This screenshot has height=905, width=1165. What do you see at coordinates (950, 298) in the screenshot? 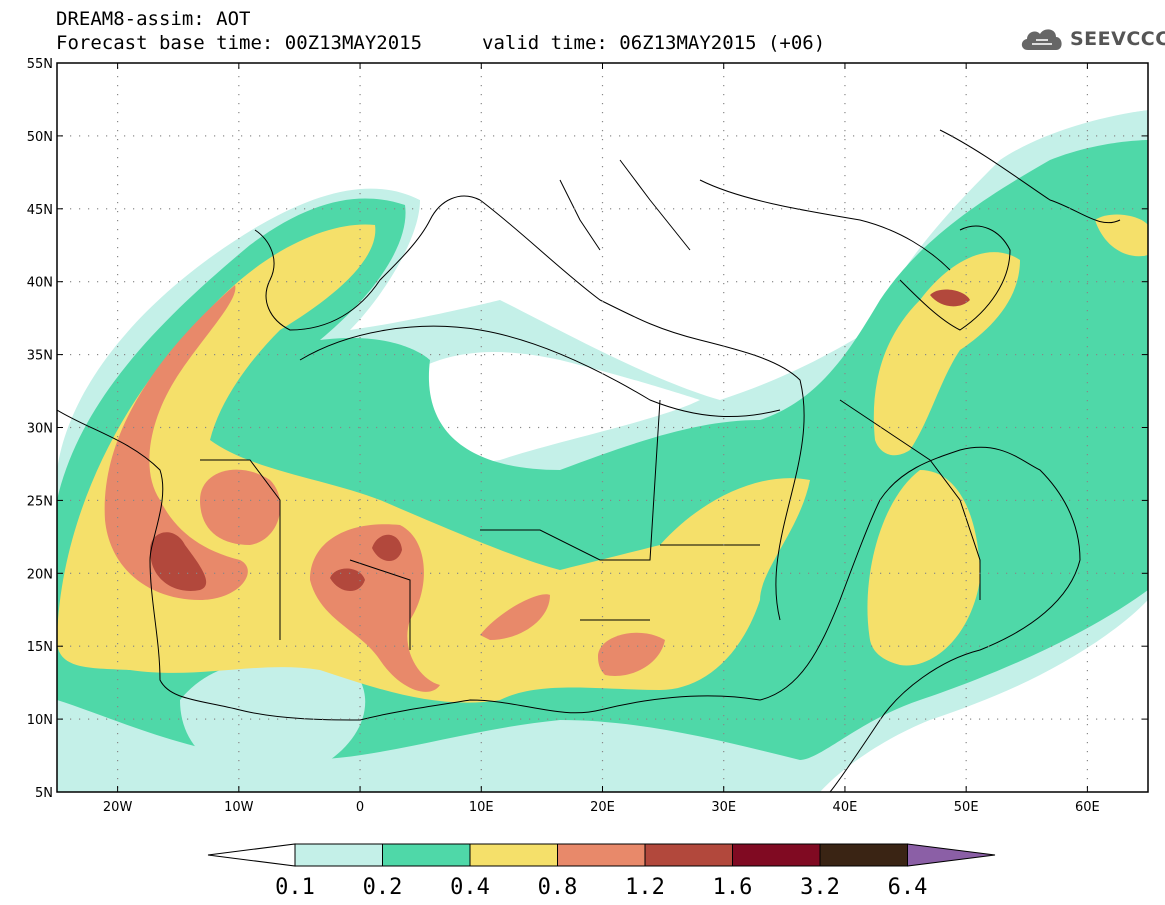
I see `aot-band-1.2` at bounding box center [950, 298].